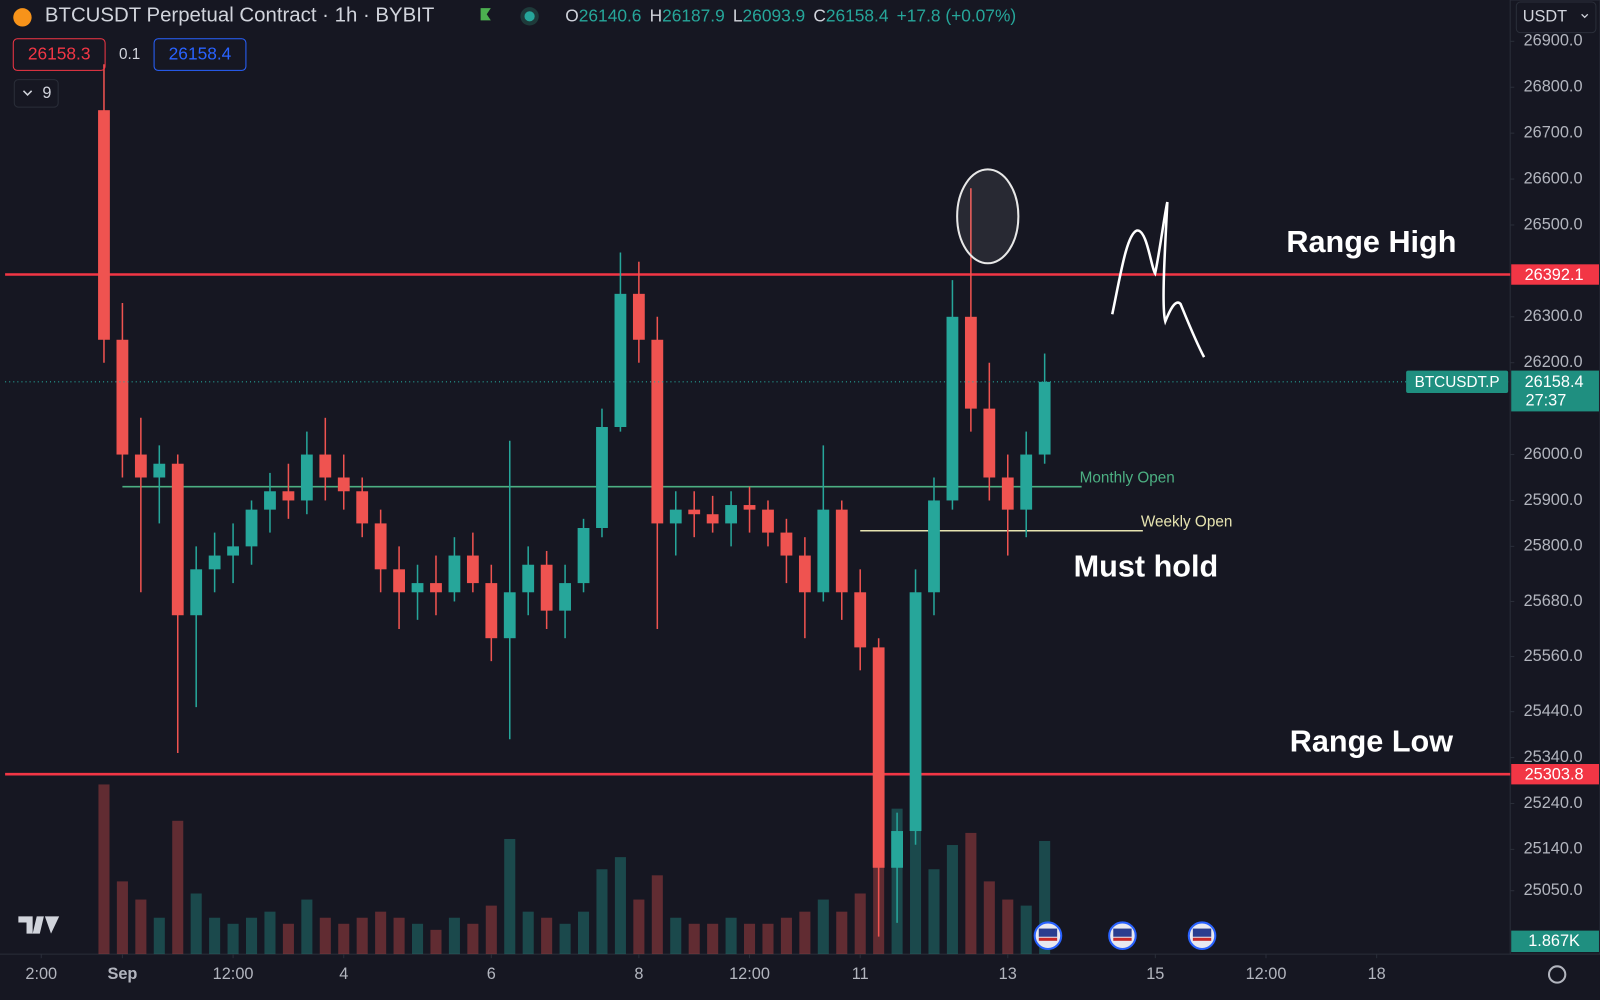 This screenshot has width=1600, height=1000. Describe the element at coordinates (1371, 742) in the screenshot. I see `level-label: Range Low` at that location.